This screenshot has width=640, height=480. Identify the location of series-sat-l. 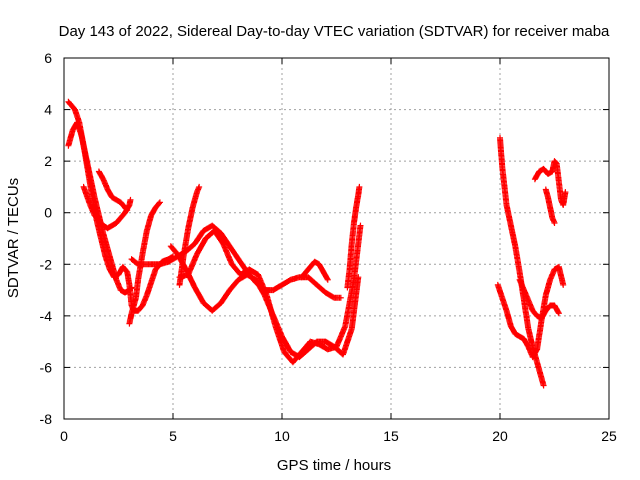
(522, 261).